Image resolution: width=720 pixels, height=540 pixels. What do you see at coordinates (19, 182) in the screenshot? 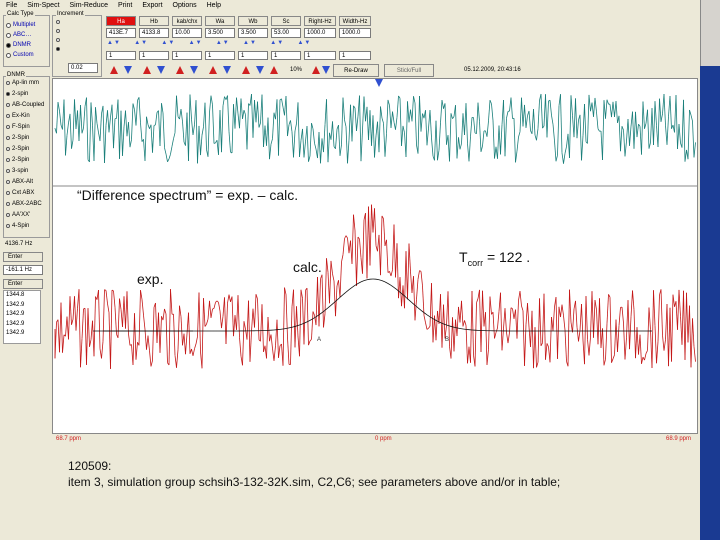
I see `dnmr-item: ABX-Alt` at bounding box center [19, 182].